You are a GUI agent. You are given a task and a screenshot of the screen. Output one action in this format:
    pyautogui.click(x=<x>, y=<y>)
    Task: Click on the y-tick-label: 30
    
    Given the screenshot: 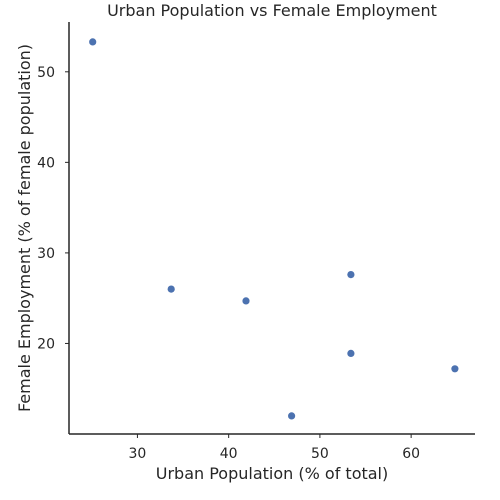 What is the action you would take?
    pyautogui.click(x=46, y=254)
    